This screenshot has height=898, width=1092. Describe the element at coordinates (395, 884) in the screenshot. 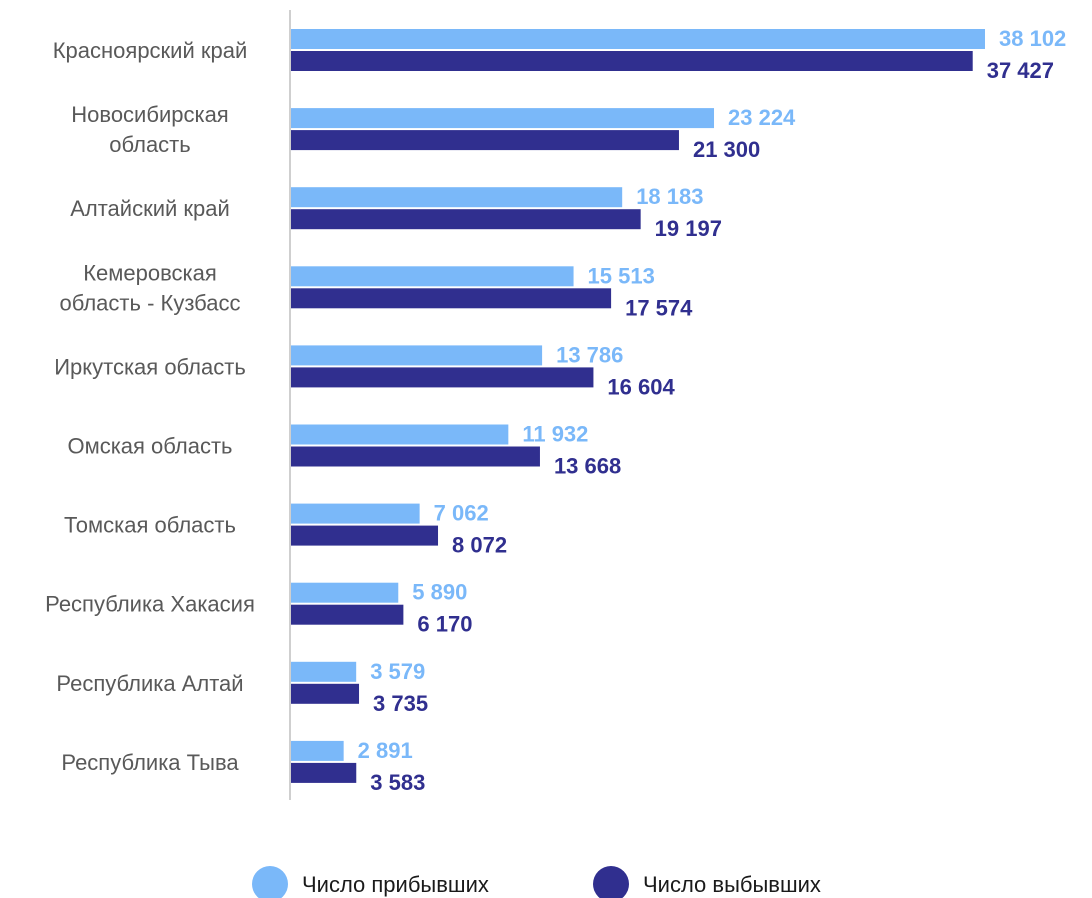

I see `legend-label-arrived: Число прибывших` at that location.